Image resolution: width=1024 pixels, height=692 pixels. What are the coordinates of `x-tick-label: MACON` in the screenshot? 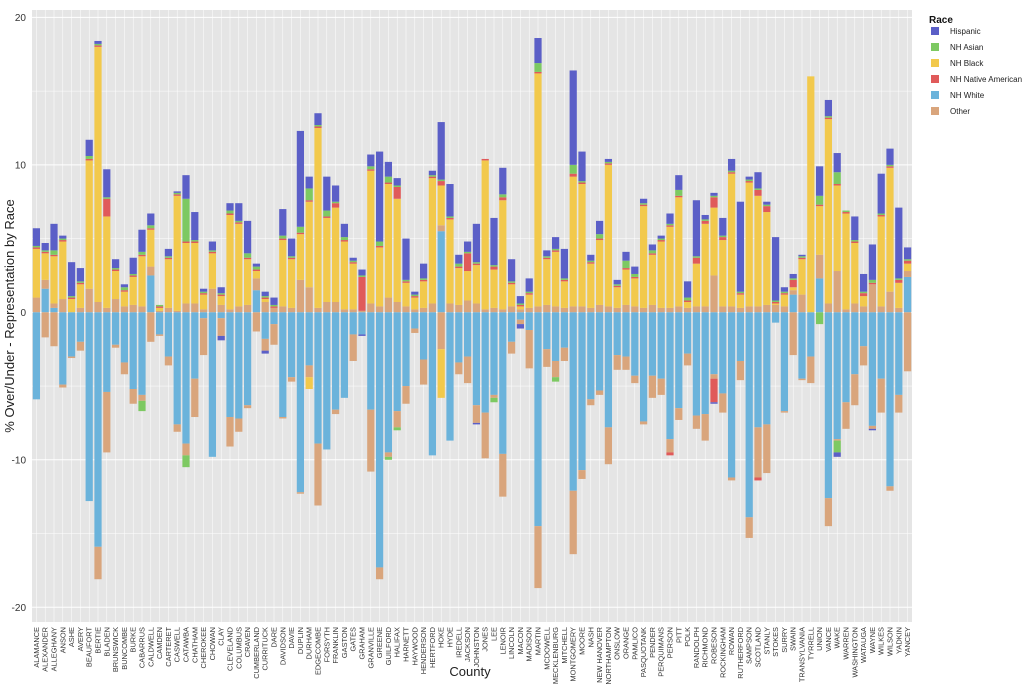 It's located at (520, 641).